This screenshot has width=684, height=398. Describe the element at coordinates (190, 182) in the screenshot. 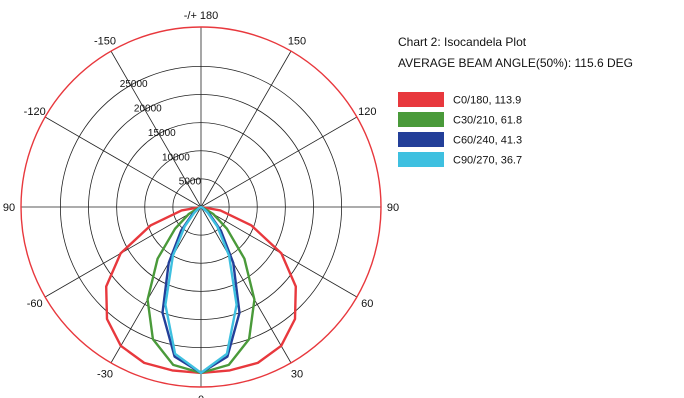

I see `radial-tick-label: 5000` at that location.